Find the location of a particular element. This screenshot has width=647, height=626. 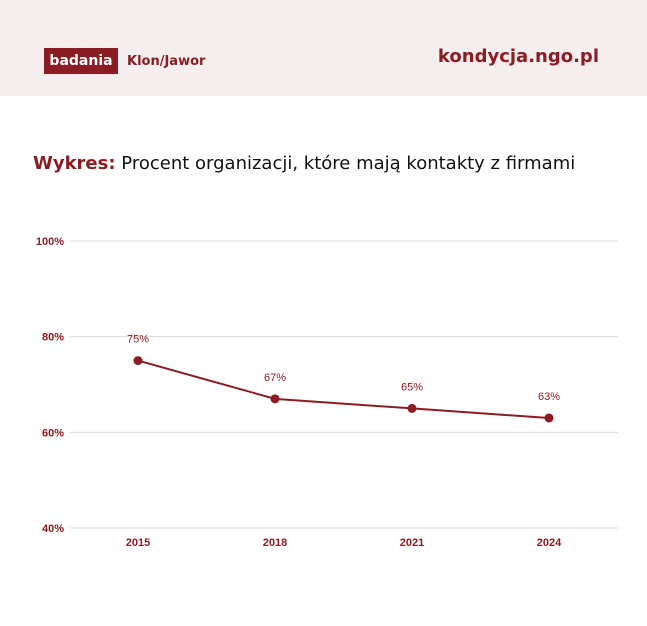

chart-title-prefix: Wykres: is located at coordinates (74, 163).